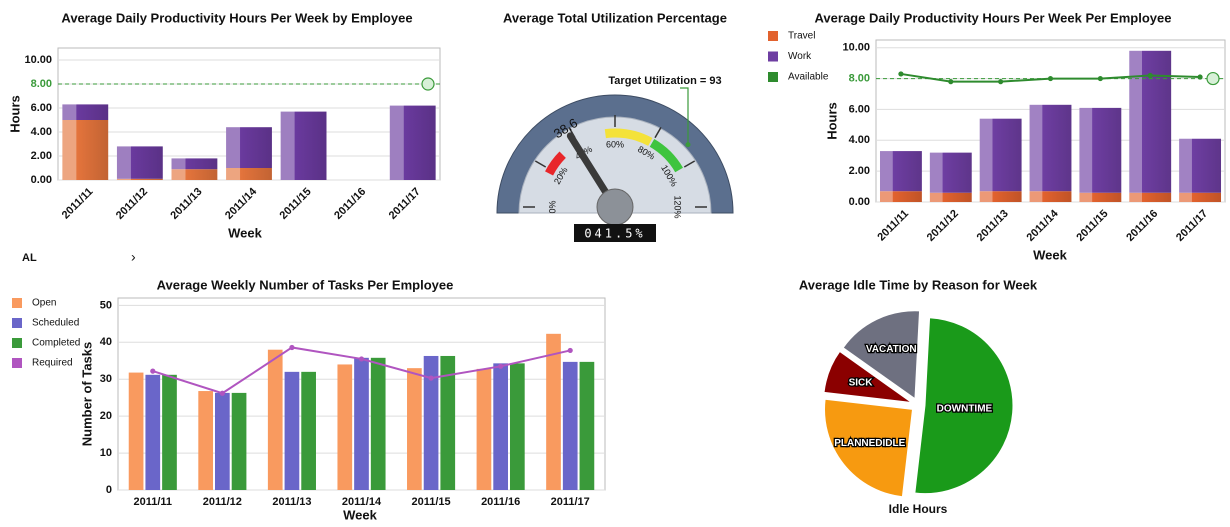 This screenshot has width=1230, height=527. What do you see at coordinates (869, 443) in the screenshot?
I see `slice-label: PLANNEDIDLE` at bounding box center [869, 443].